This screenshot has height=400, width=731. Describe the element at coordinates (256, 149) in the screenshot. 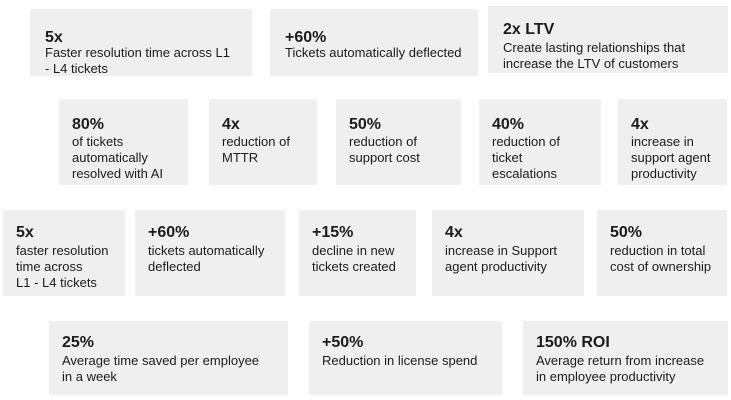

I see `metric-description: reduction of MTTR` at that location.